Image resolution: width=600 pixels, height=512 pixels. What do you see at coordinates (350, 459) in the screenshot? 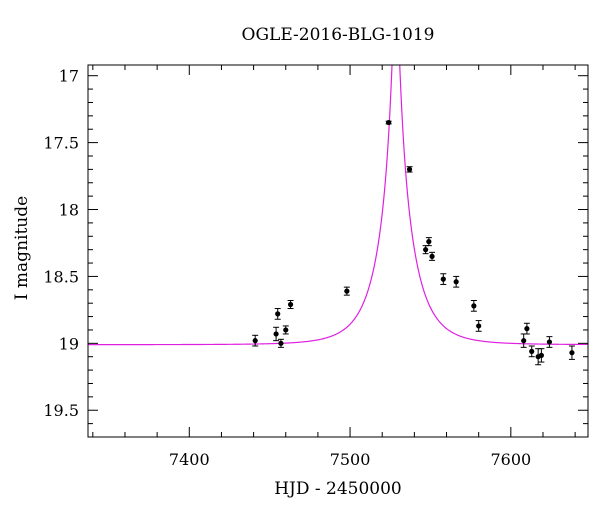
I see `x-tick-label: 7500` at bounding box center [350, 459].